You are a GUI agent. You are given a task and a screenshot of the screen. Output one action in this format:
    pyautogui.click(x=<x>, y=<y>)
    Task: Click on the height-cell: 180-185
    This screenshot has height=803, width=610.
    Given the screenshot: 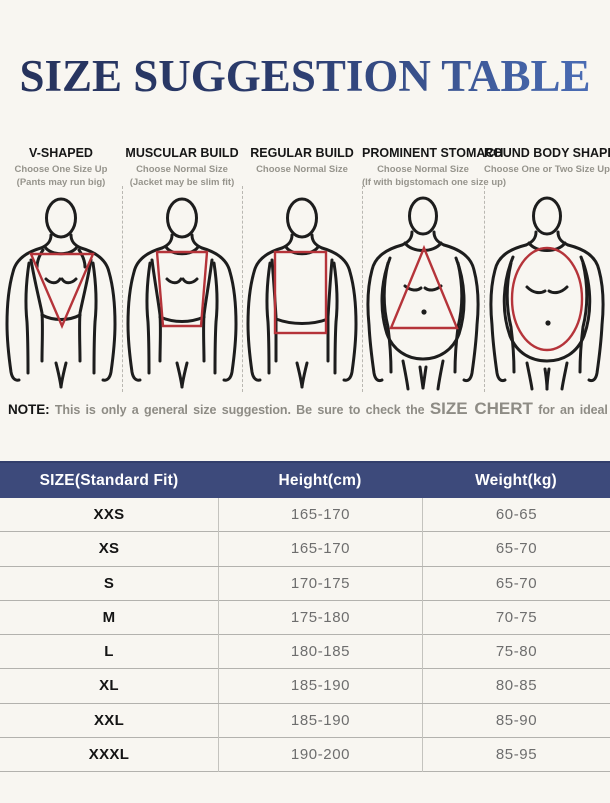 What is the action you would take?
    pyautogui.click(x=320, y=652)
    